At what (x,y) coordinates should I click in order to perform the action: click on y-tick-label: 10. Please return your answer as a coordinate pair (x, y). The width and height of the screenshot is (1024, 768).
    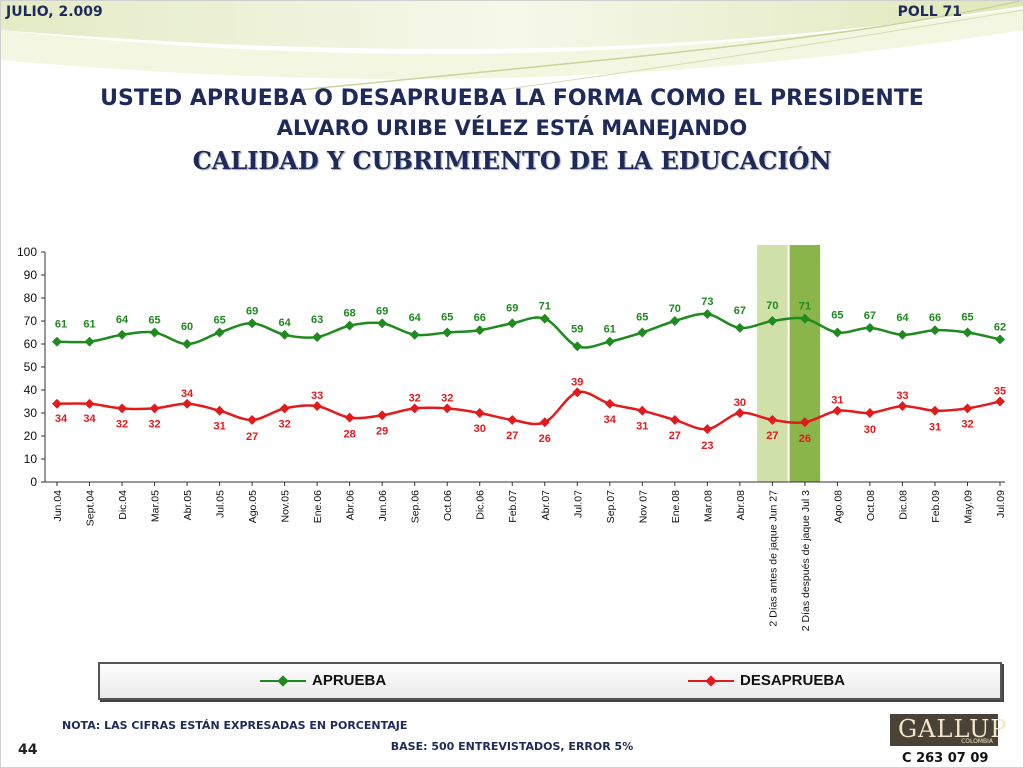
    Looking at the image, I should click on (31, 459).